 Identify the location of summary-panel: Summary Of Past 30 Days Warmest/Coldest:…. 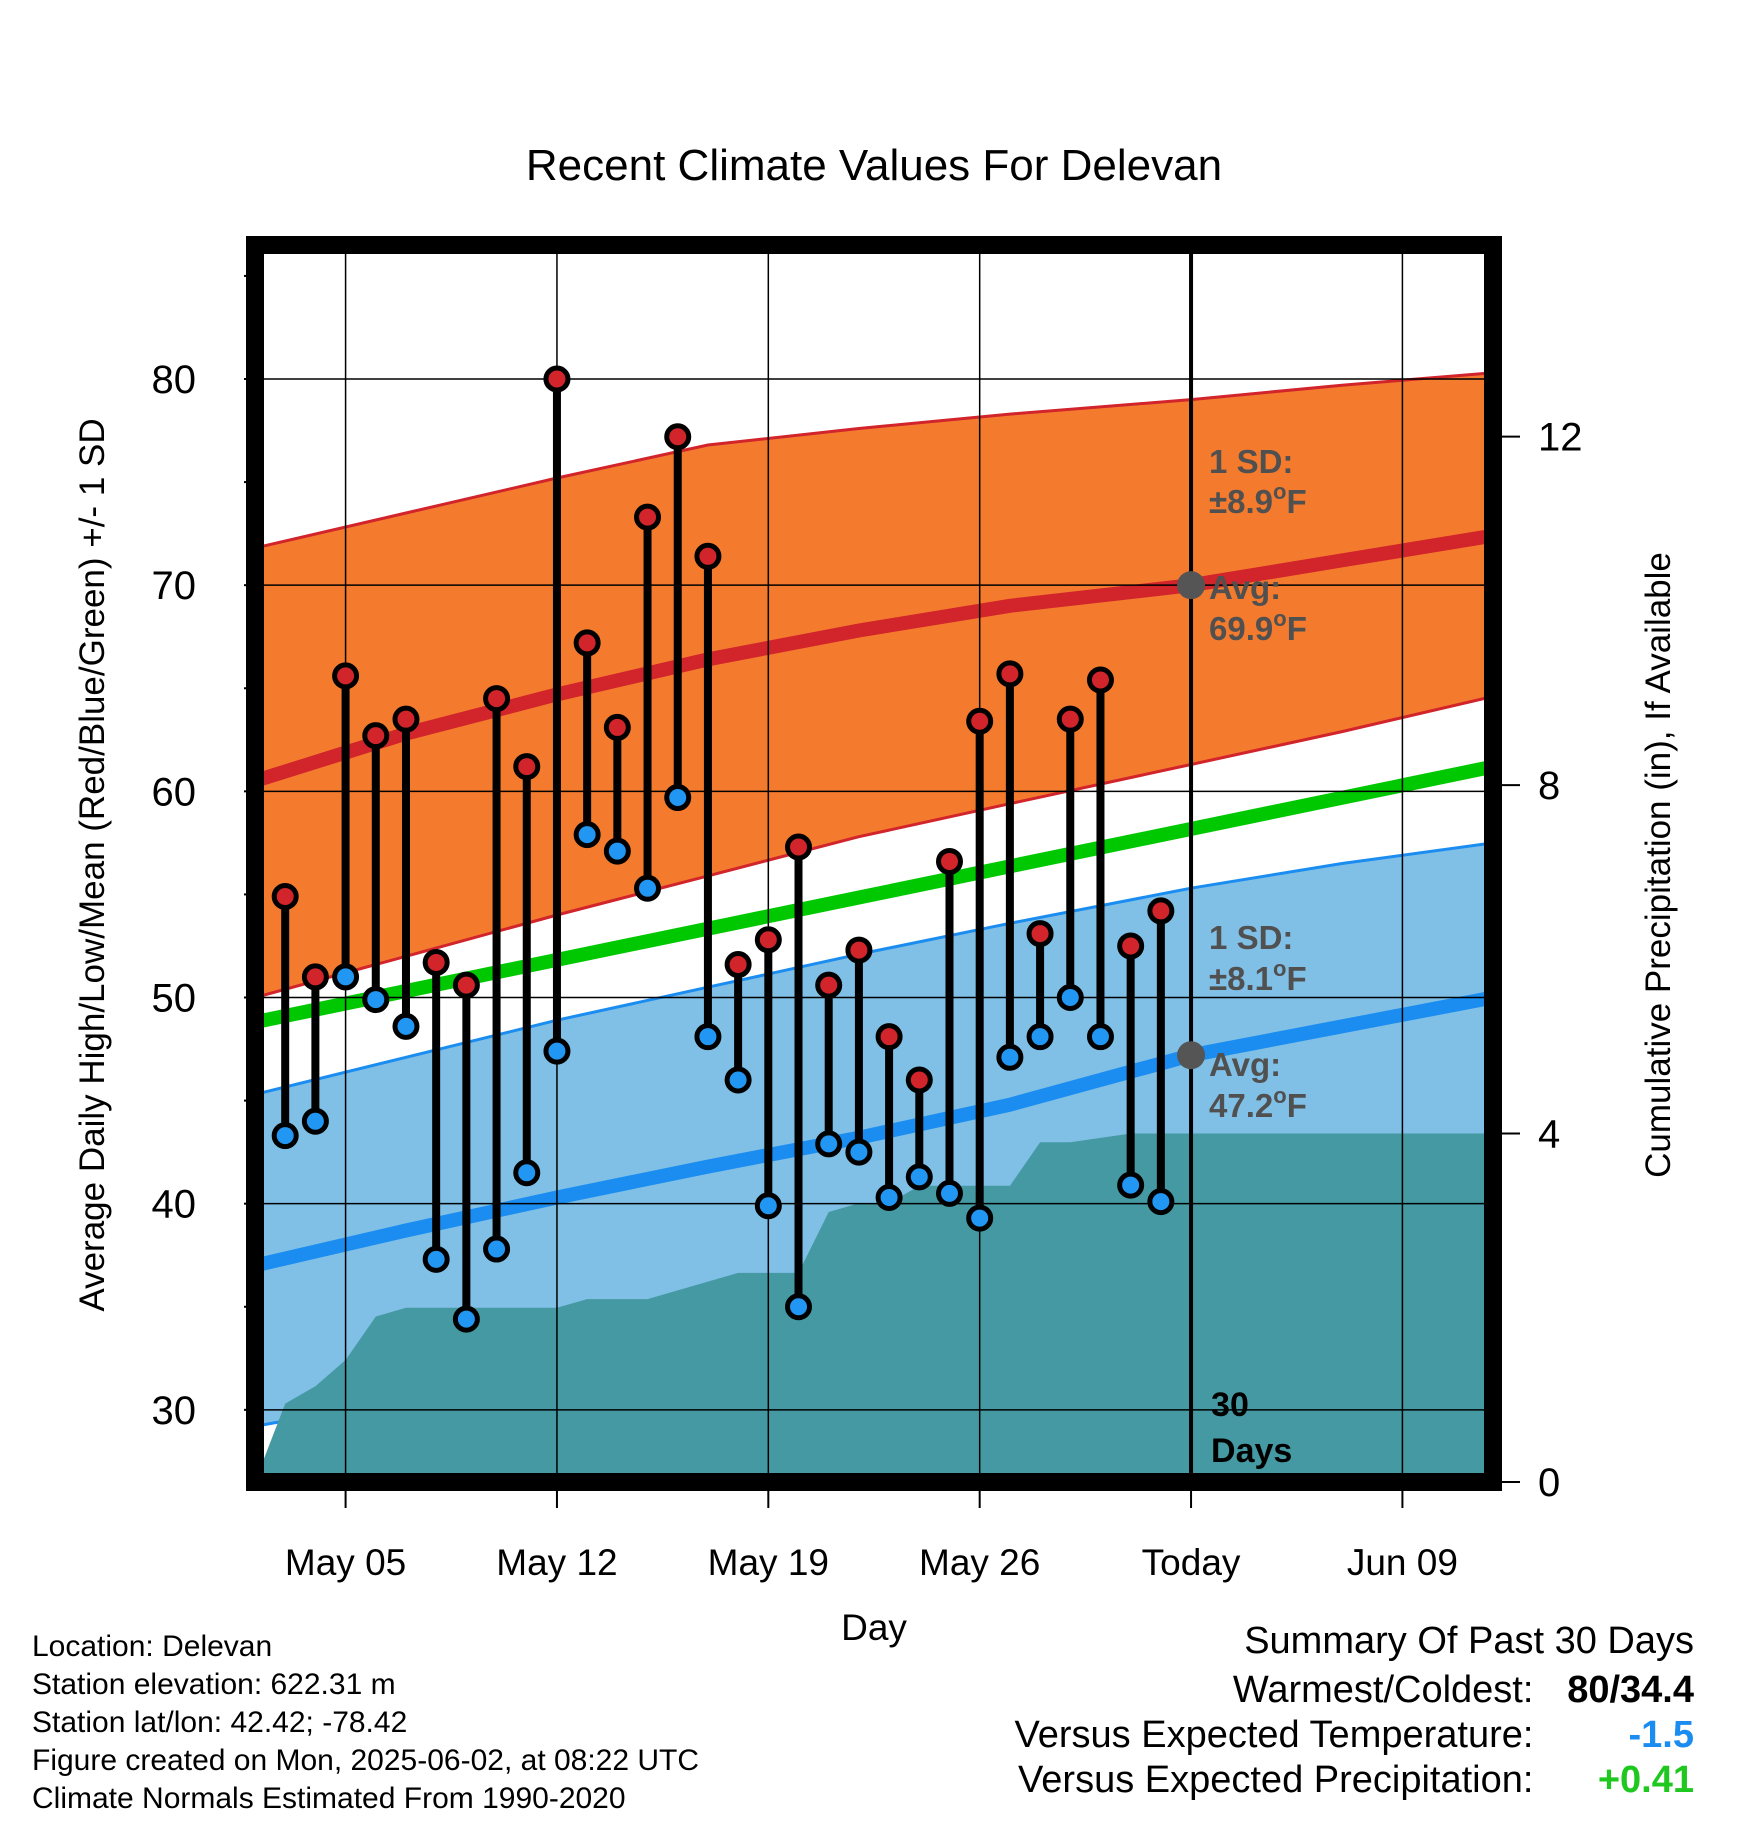
(1354, 1711).